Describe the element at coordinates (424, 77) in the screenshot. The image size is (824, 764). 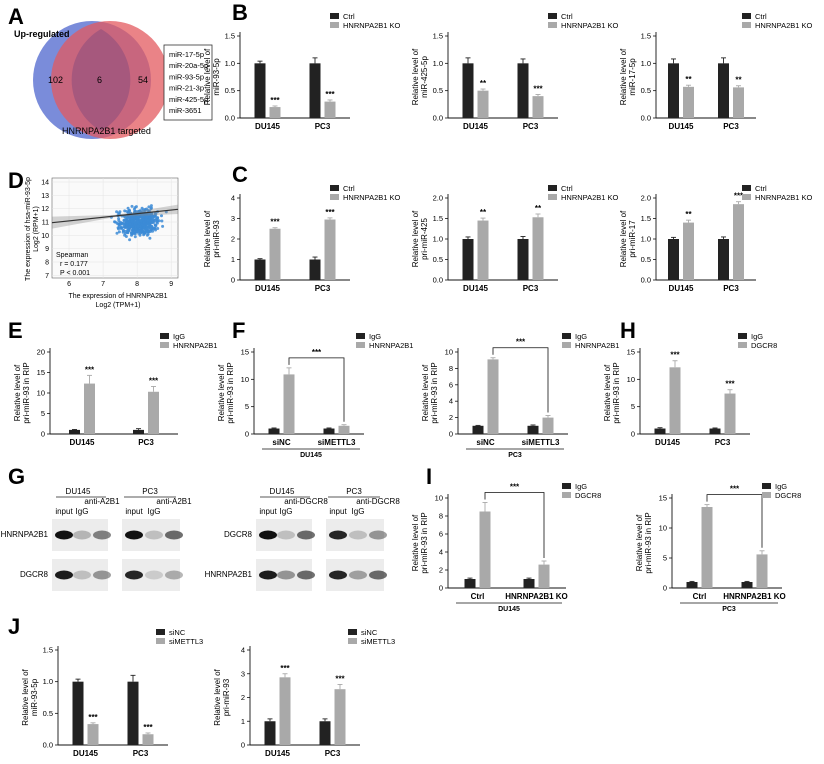
I see `y-axis-label: miR-425-5p` at that location.